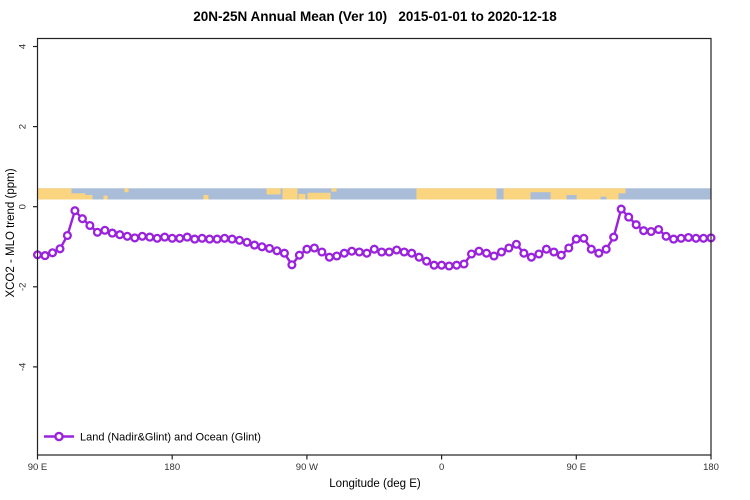  Describe the element at coordinates (441, 467) in the screenshot. I see `x-axis-tick-label: 0` at that location.